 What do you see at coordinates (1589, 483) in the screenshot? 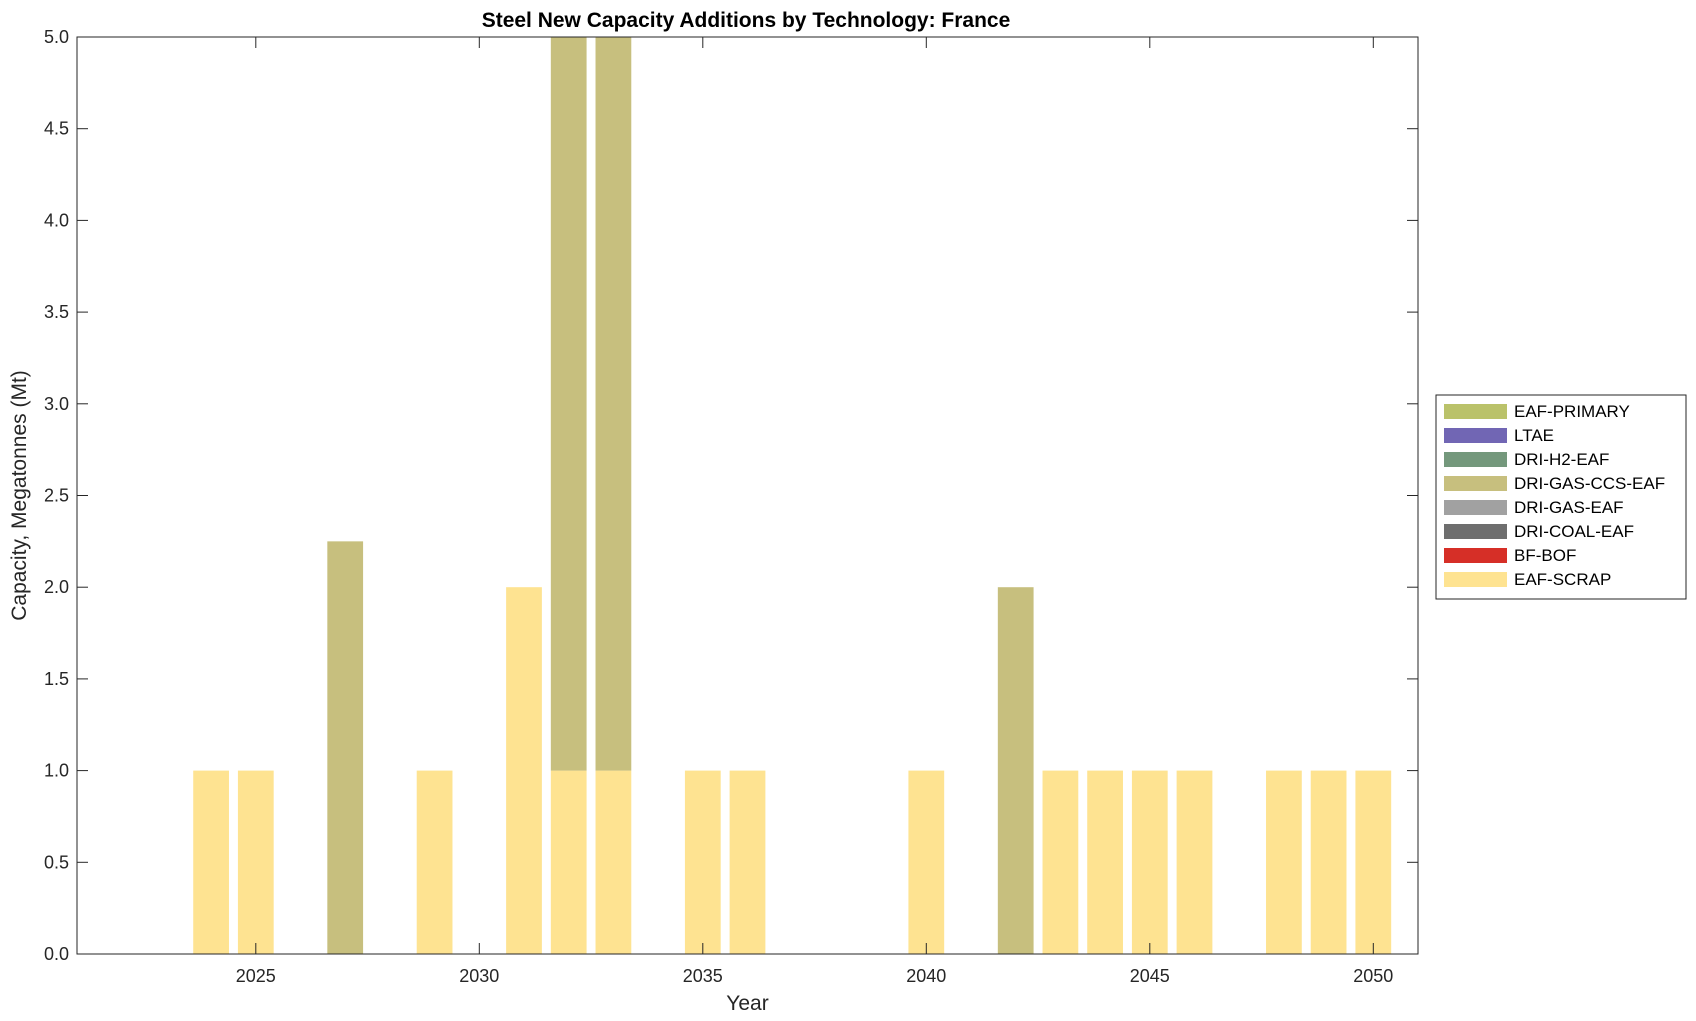
I see `legend-label-dri-gas-ccs-eaf: DRI-GAS-CCS-EAF` at bounding box center [1589, 483].